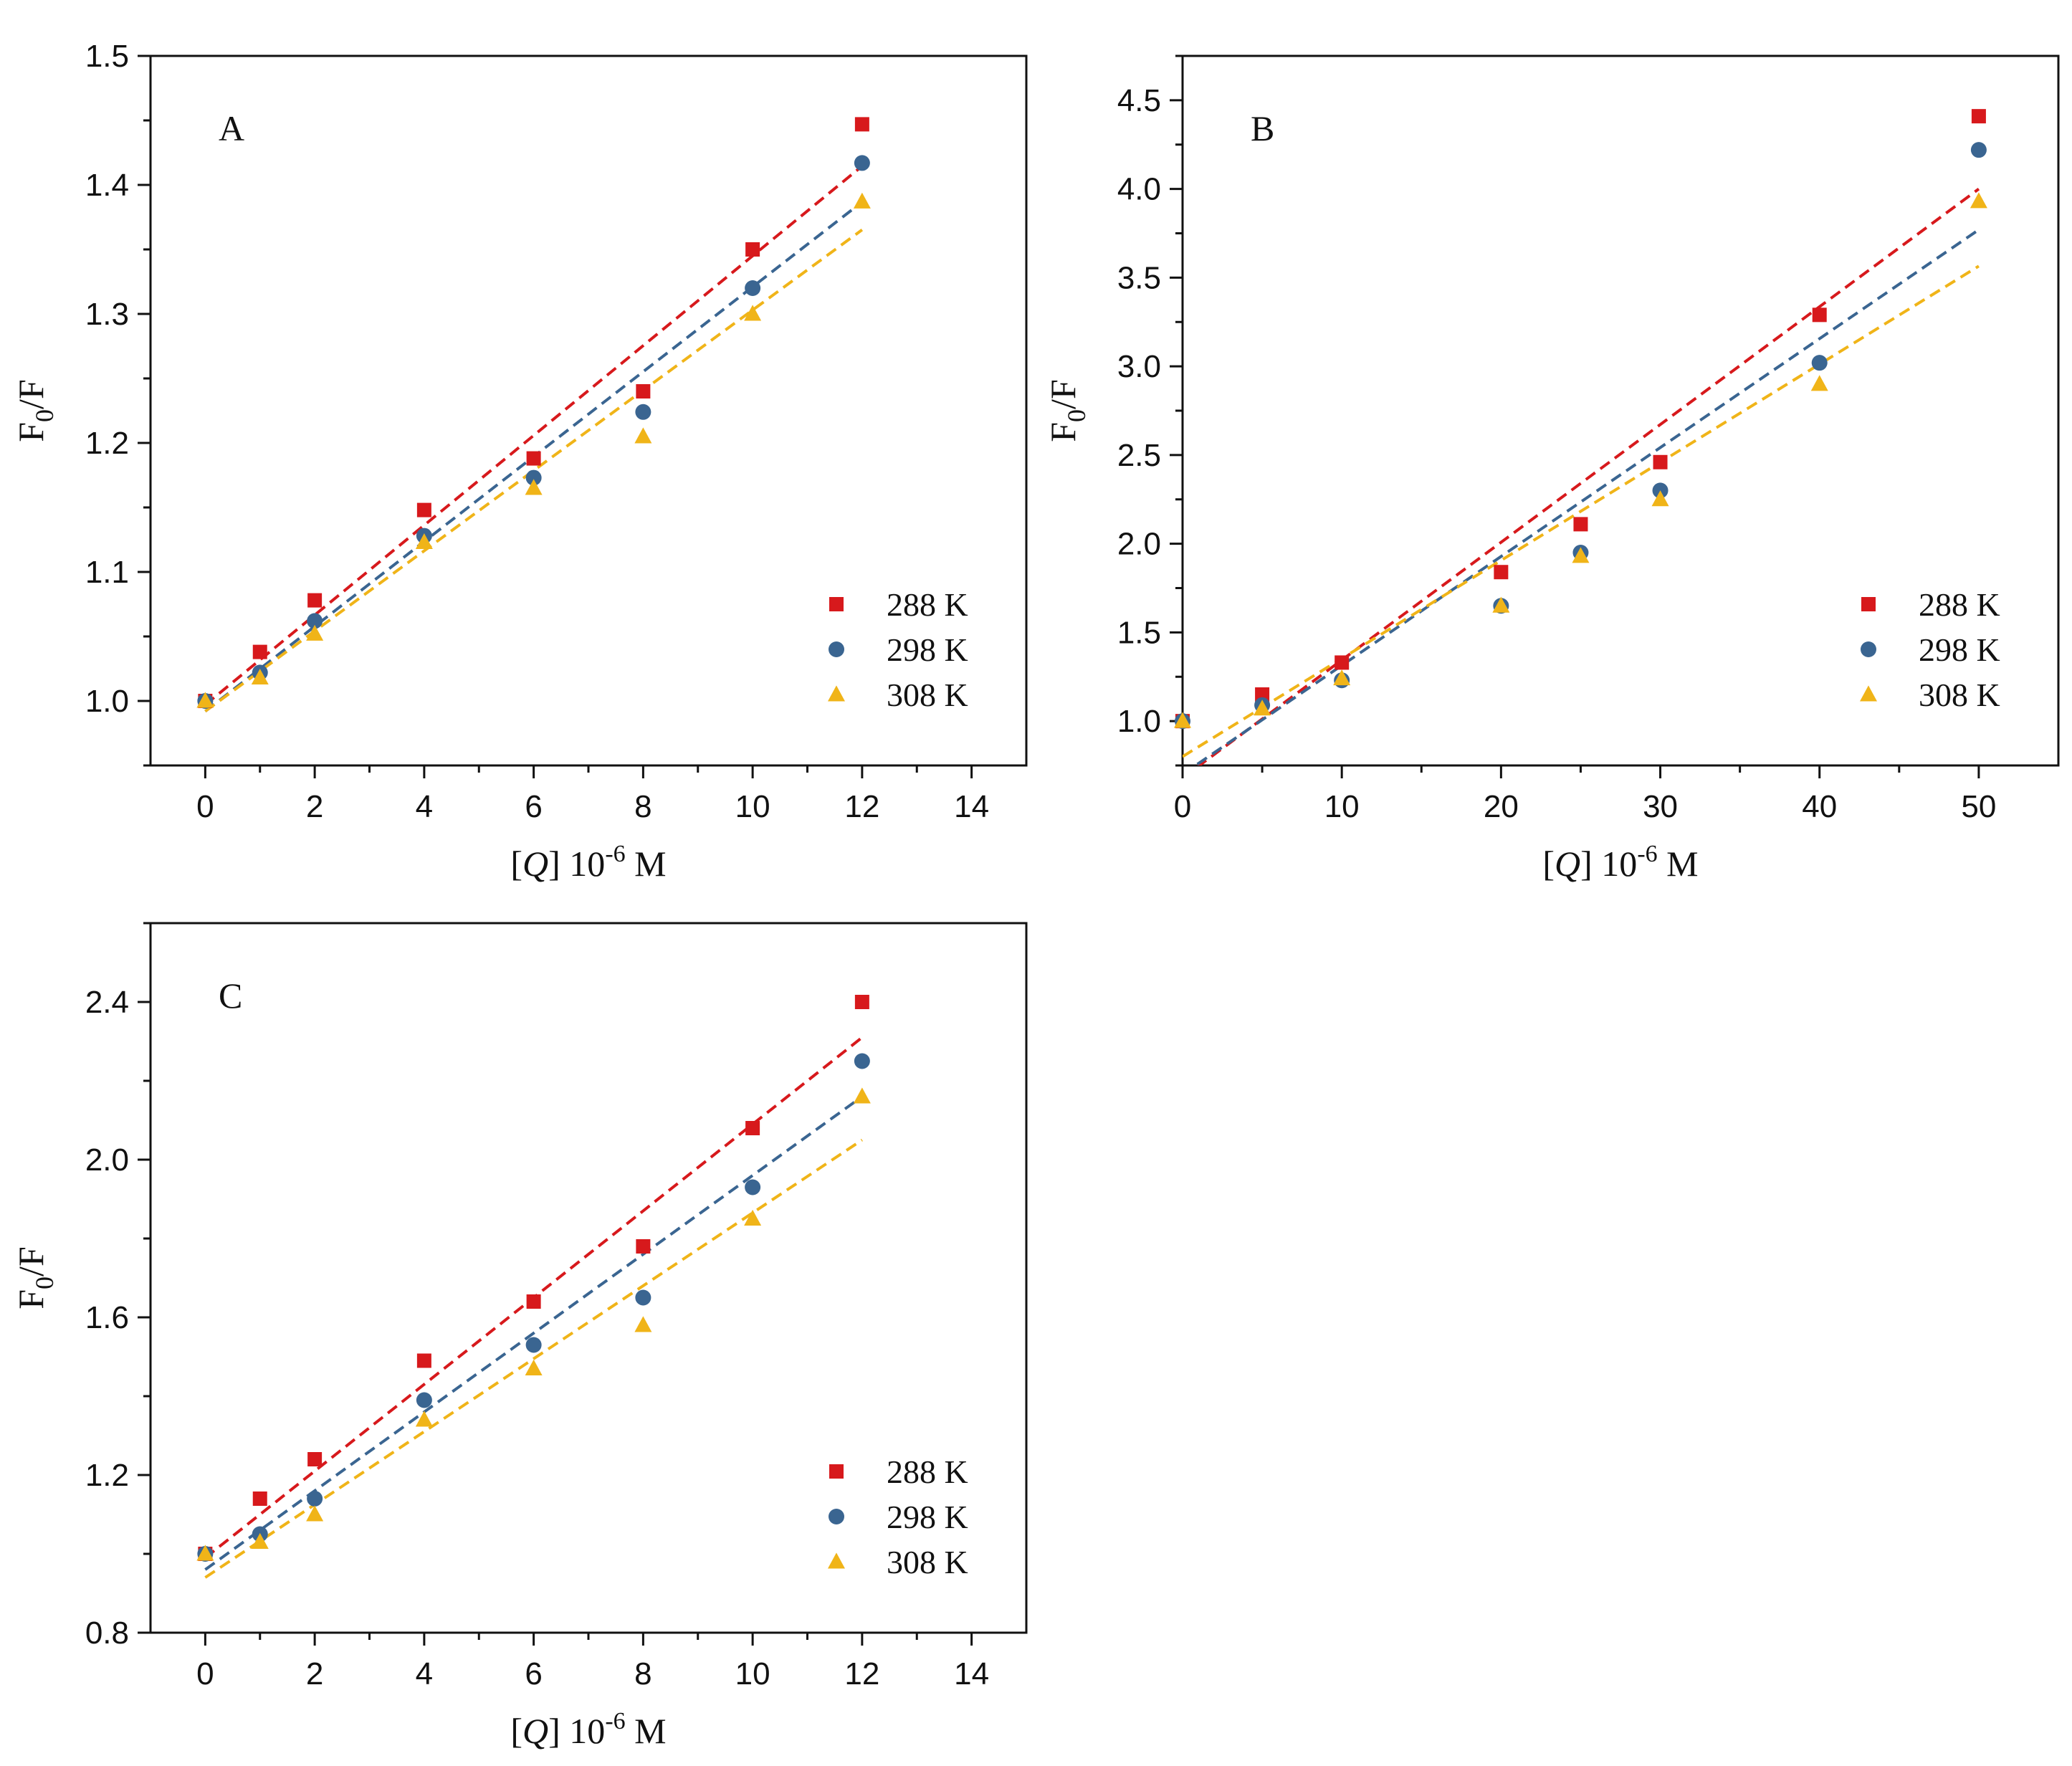  What do you see at coordinates (230, 996) in the screenshot?
I see `panel-letter: C` at bounding box center [230, 996].